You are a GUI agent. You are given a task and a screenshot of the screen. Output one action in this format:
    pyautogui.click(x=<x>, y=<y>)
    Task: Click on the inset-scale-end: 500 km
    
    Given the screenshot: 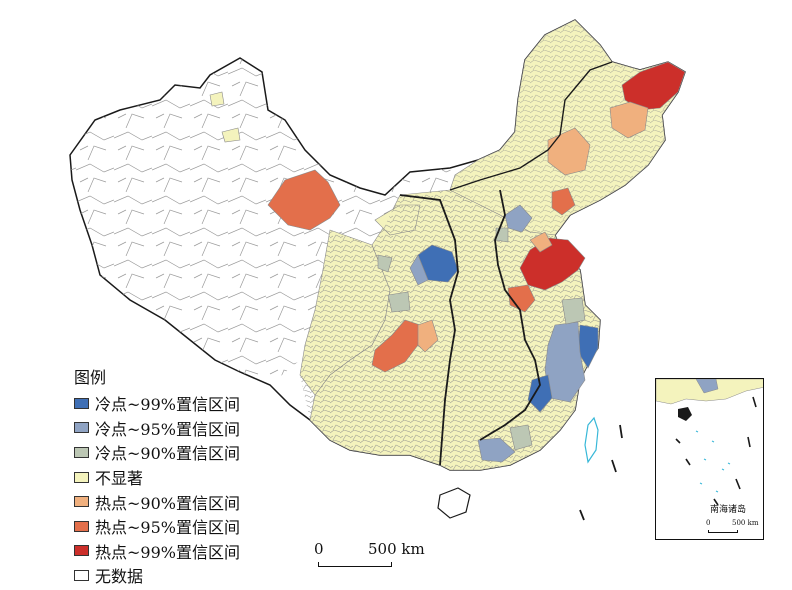 What is the action you would take?
    pyautogui.click(x=745, y=523)
    